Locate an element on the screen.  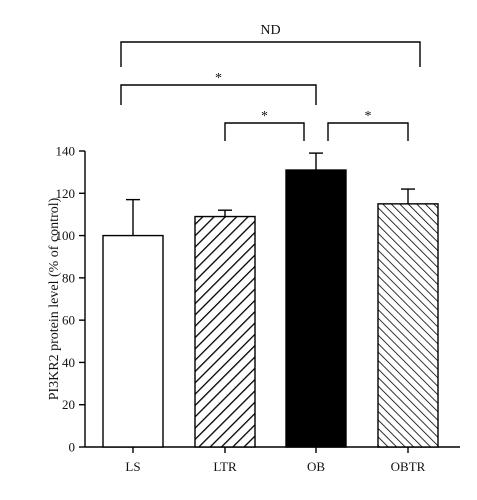
y-tick-label: 20 is located at coordinates (68, 404).